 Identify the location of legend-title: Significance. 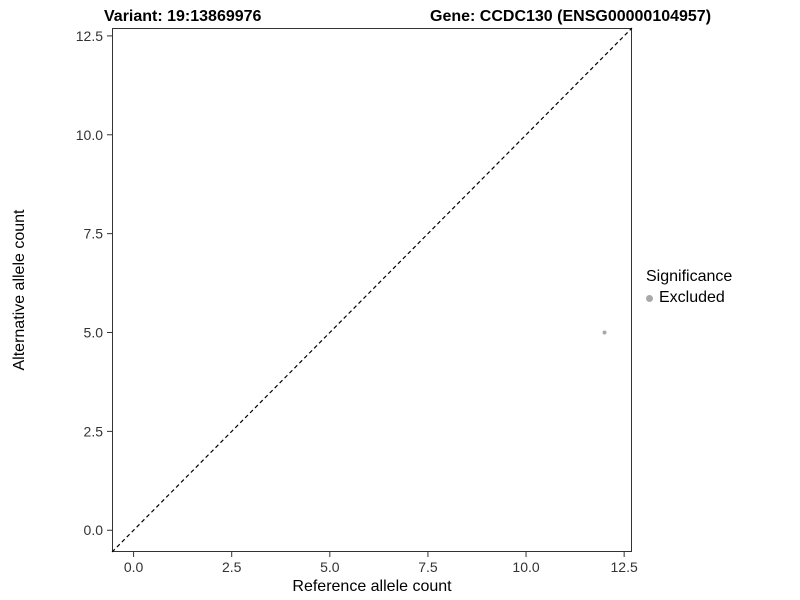
(689, 276).